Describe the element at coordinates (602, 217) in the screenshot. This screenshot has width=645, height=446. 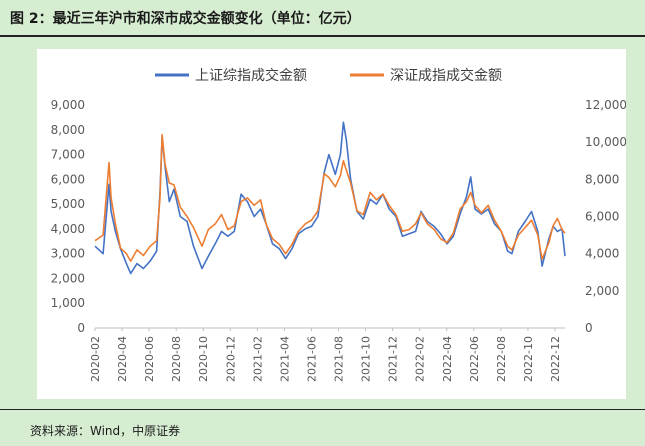
I see `y-right-tick-label: 6,000` at that location.